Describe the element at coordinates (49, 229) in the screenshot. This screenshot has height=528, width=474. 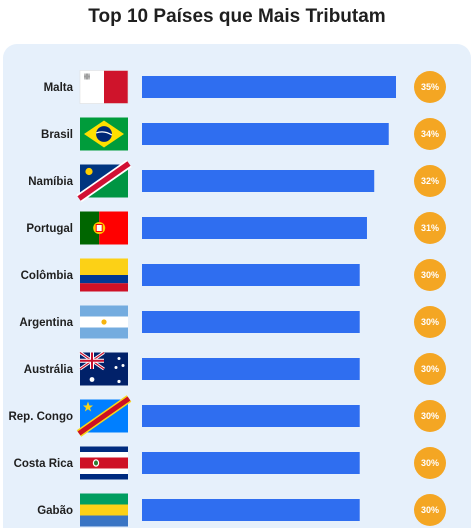
I see `country-label: Portugal` at that location.